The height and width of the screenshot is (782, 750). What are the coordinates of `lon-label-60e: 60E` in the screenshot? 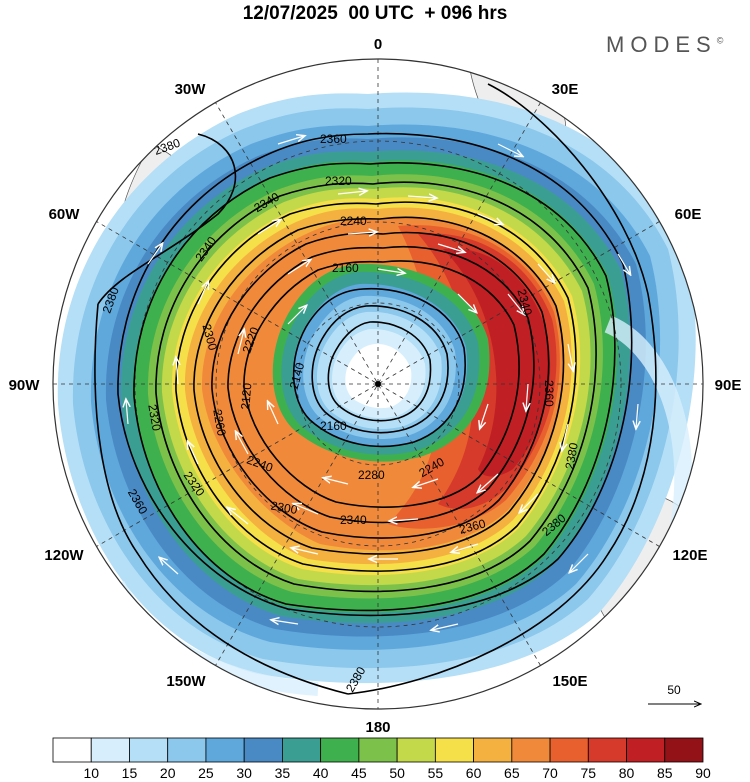 It's located at (688, 214).